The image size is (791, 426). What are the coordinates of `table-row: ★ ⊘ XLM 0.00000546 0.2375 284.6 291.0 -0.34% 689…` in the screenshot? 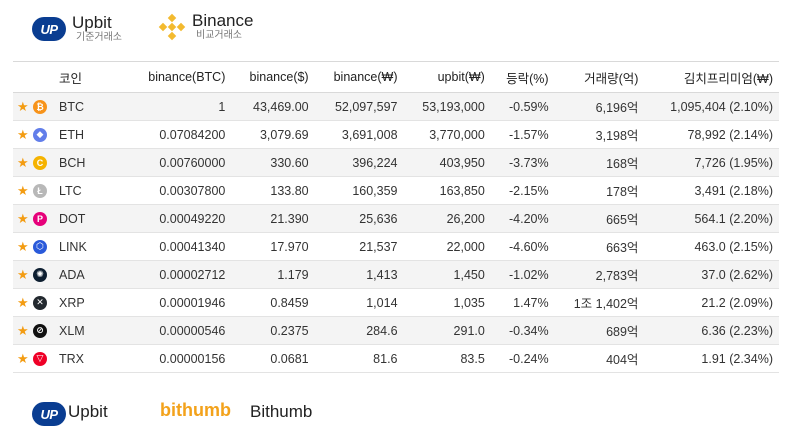 It's located at (396, 330).